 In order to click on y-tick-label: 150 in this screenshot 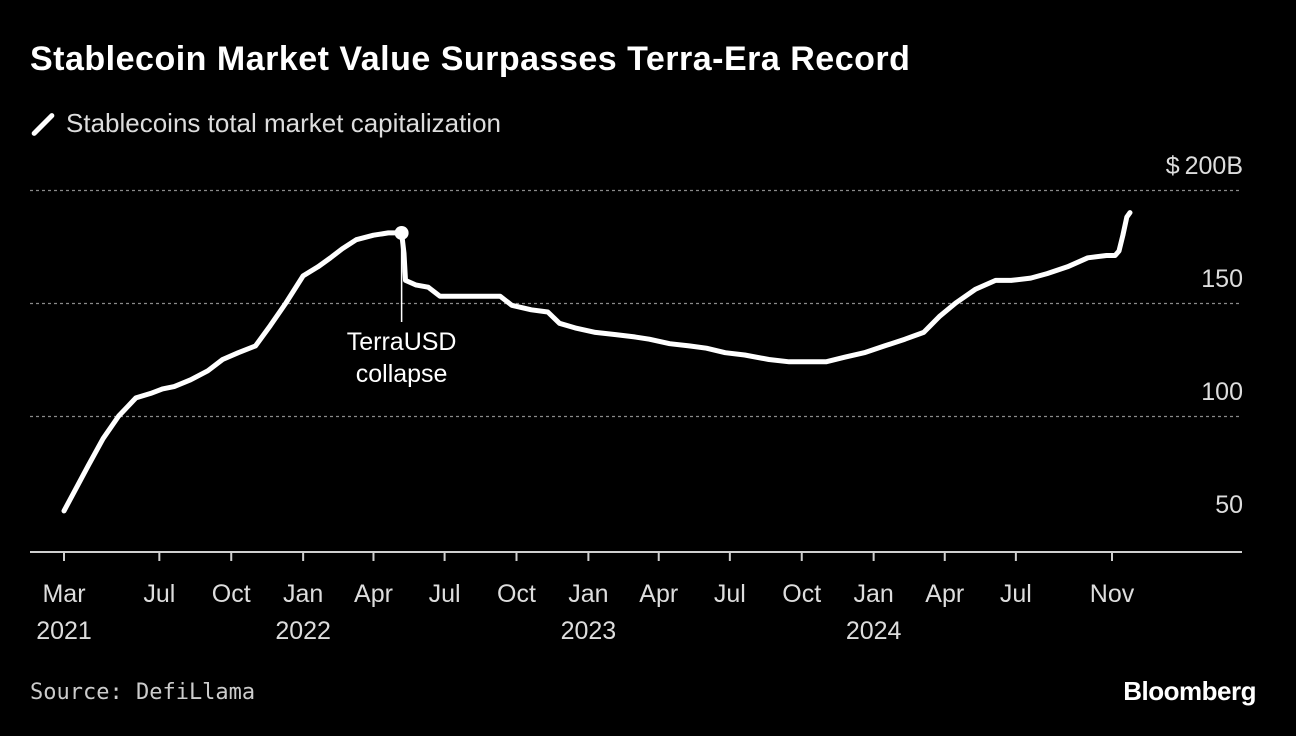, I will do `click(1222, 279)`.